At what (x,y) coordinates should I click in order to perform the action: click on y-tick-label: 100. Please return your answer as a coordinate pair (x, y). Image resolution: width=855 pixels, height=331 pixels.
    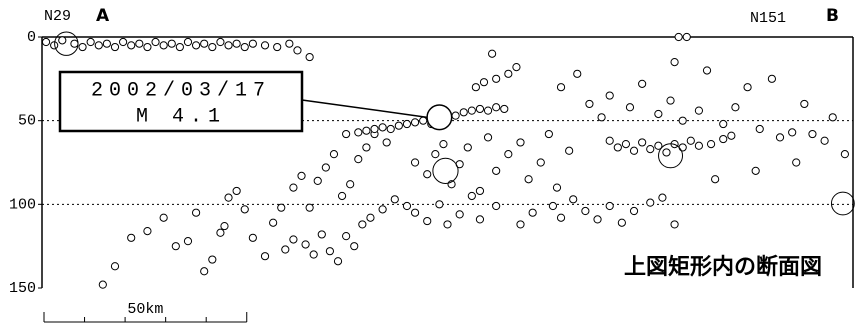
    Looking at the image, I should click on (22, 204).